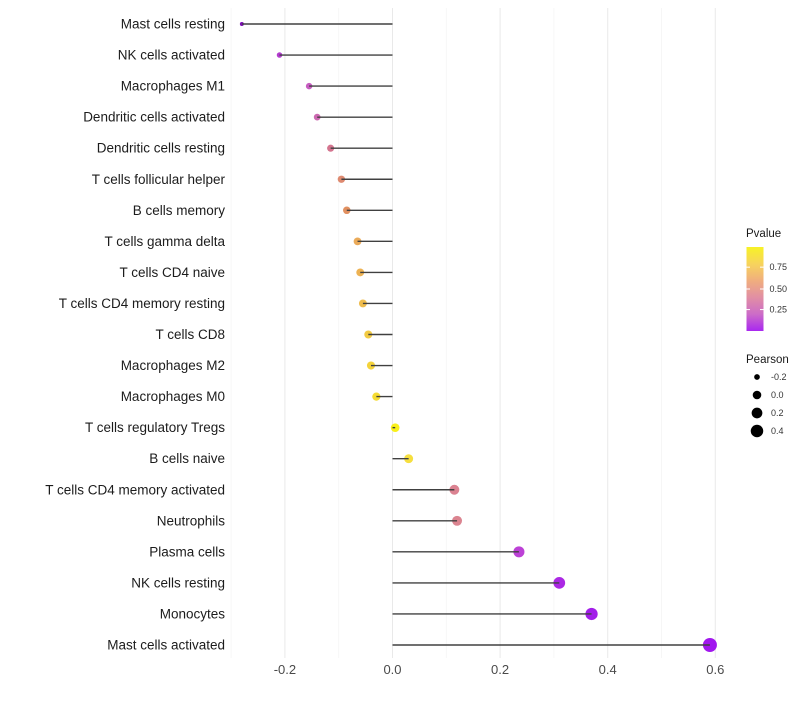 This screenshot has width=800, height=705. I want to click on x-tick-label: -0.2, so click(285, 669).